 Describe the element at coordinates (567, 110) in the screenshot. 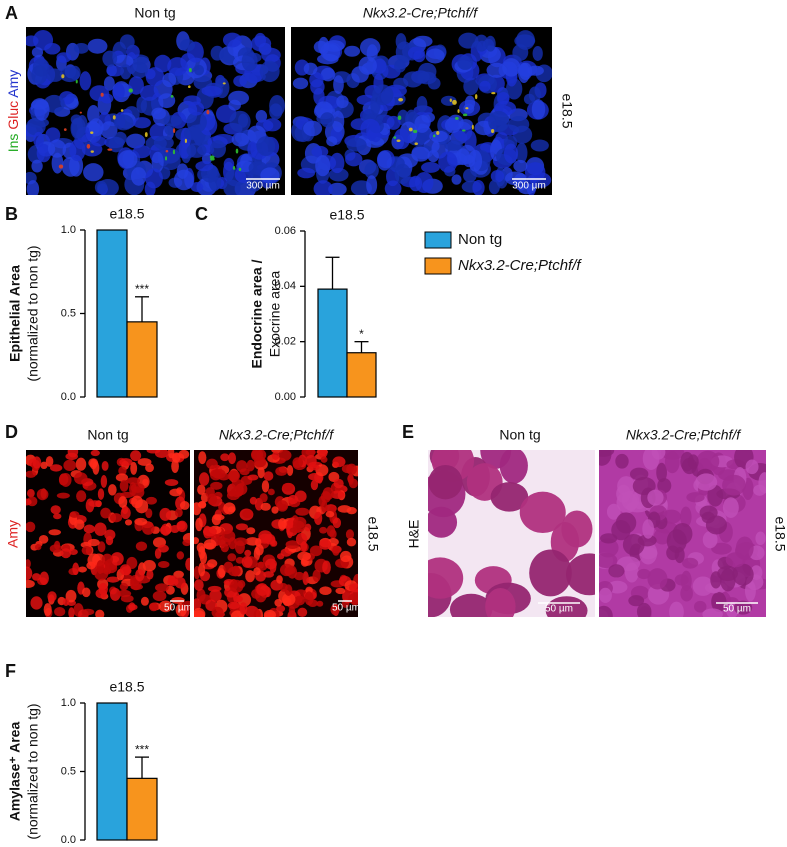

I see `stage-label: e18.5` at that location.